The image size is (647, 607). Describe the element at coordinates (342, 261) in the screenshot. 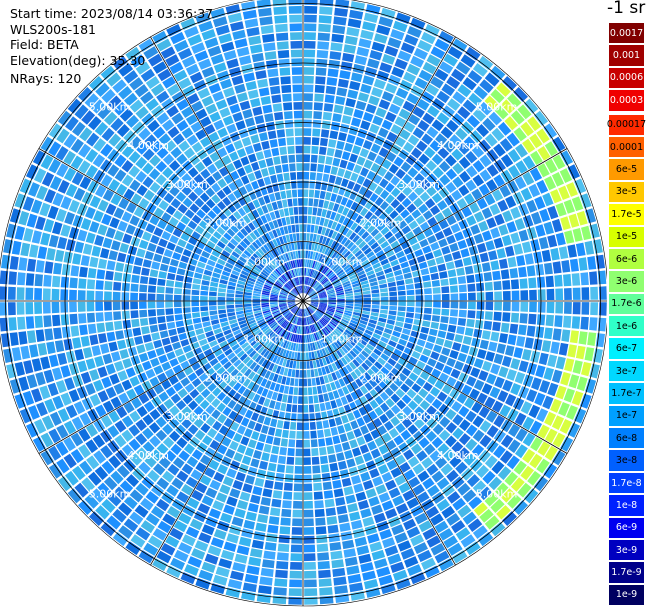

I see `range-label: 1.00km` at that location.